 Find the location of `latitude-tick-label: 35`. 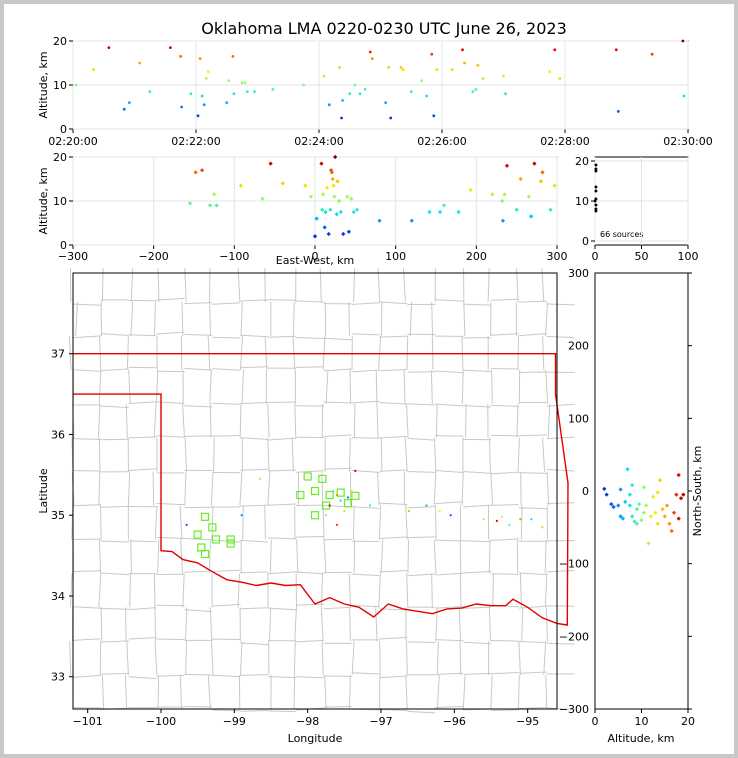

latitude-tick-label: 35 is located at coordinates (58, 515).